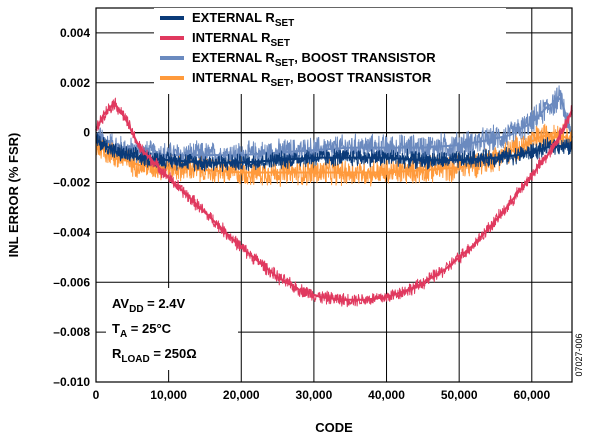 The image size is (589, 439). Describe the element at coordinates (71, 332) in the screenshot. I see `y-tick-label: –0.008` at that location.